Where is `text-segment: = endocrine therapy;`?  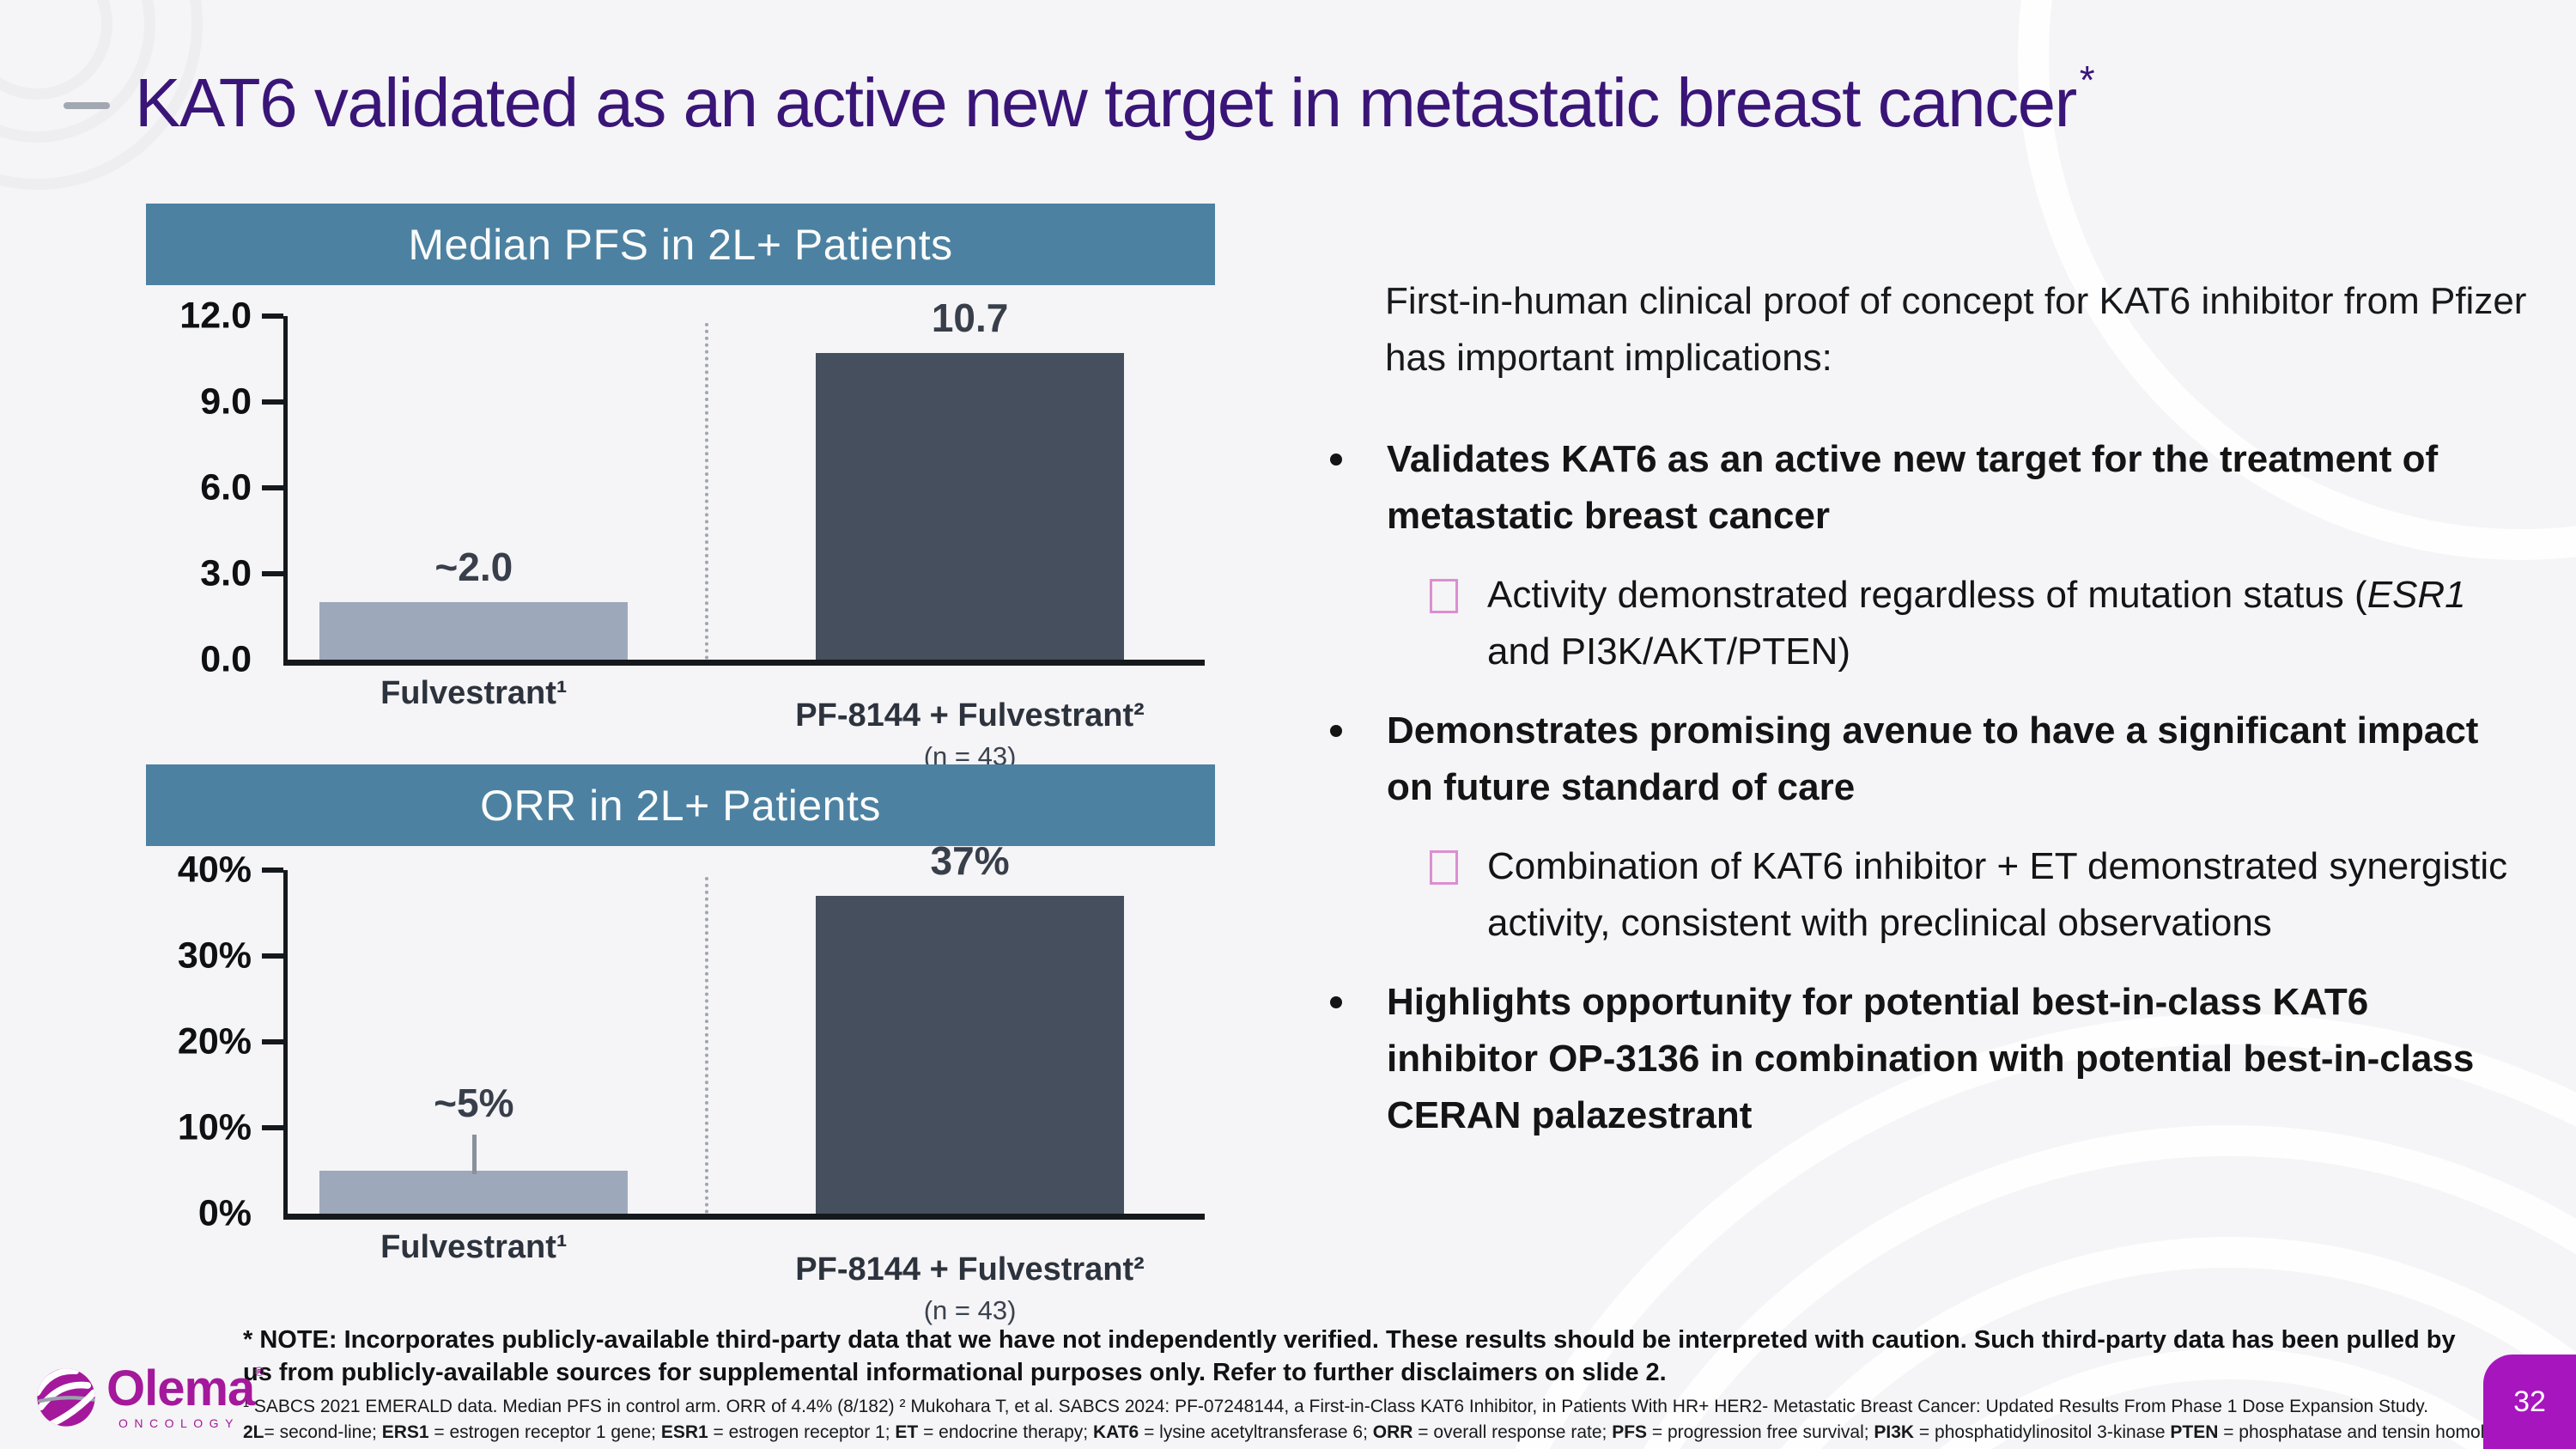
text-segment: = endocrine therapy; is located at coordinates (1006, 1432).